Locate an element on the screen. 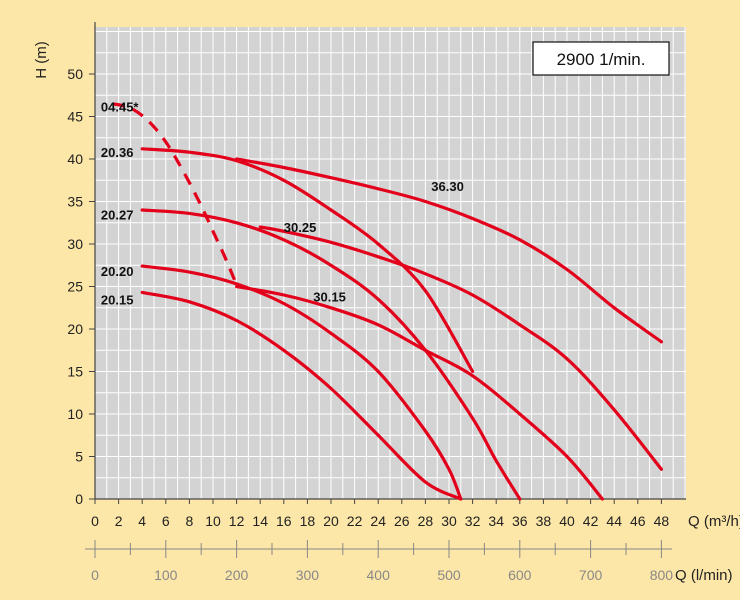 Image resolution: width=740 pixels, height=600 pixels. x-axis-title: Q (m³/h) is located at coordinates (714, 521).